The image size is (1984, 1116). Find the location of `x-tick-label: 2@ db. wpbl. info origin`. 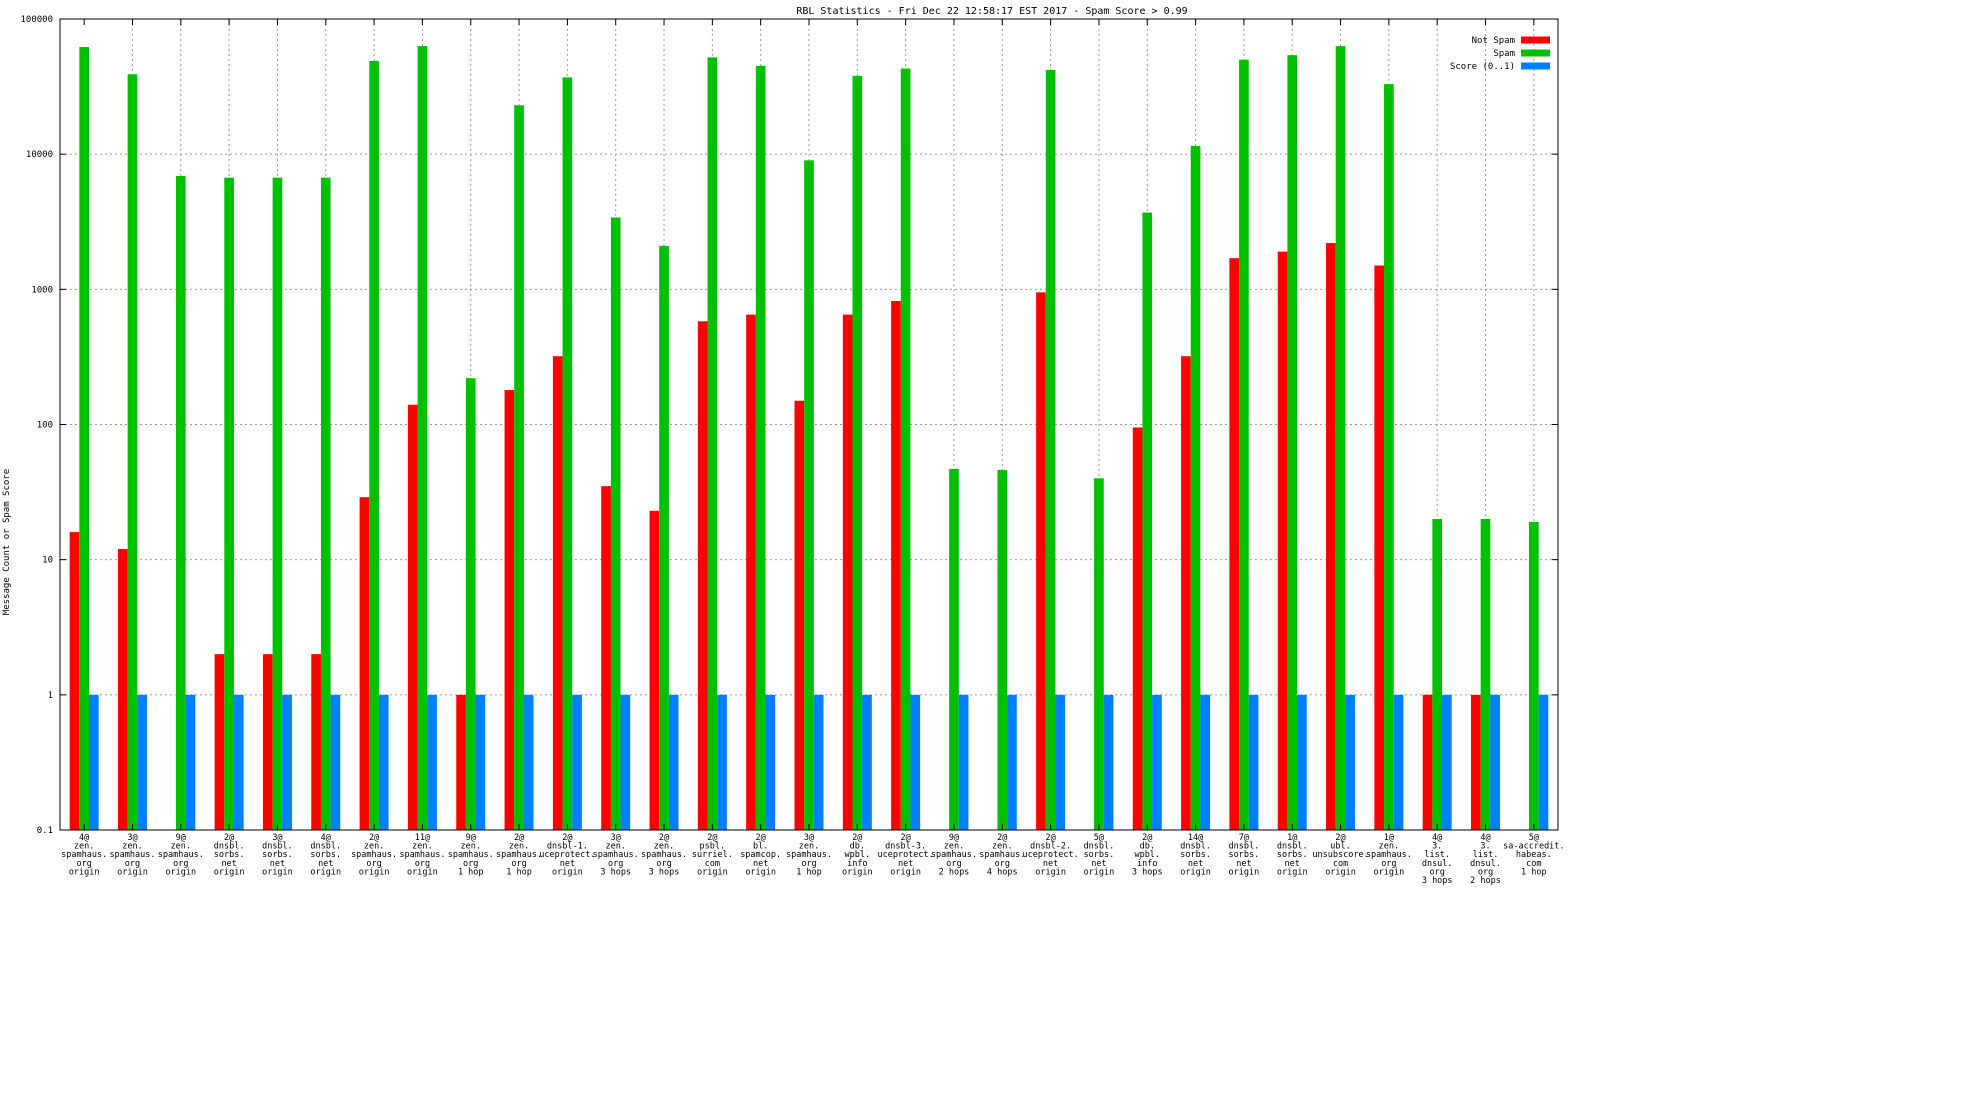

x-tick-label: 2@ db. wpbl. info origin is located at coordinates (857, 855).